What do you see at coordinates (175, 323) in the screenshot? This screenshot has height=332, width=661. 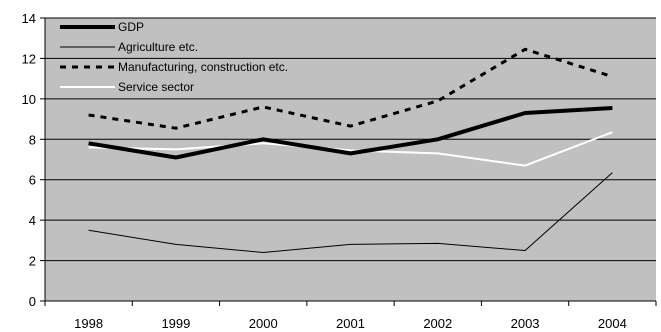 I see `x-tick-label: 1999` at bounding box center [175, 323].